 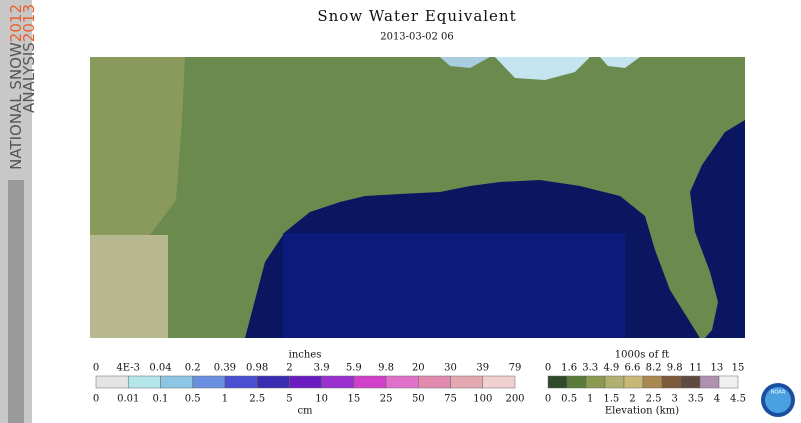 I want to click on legend-label-top: 39, so click(x=482, y=368).